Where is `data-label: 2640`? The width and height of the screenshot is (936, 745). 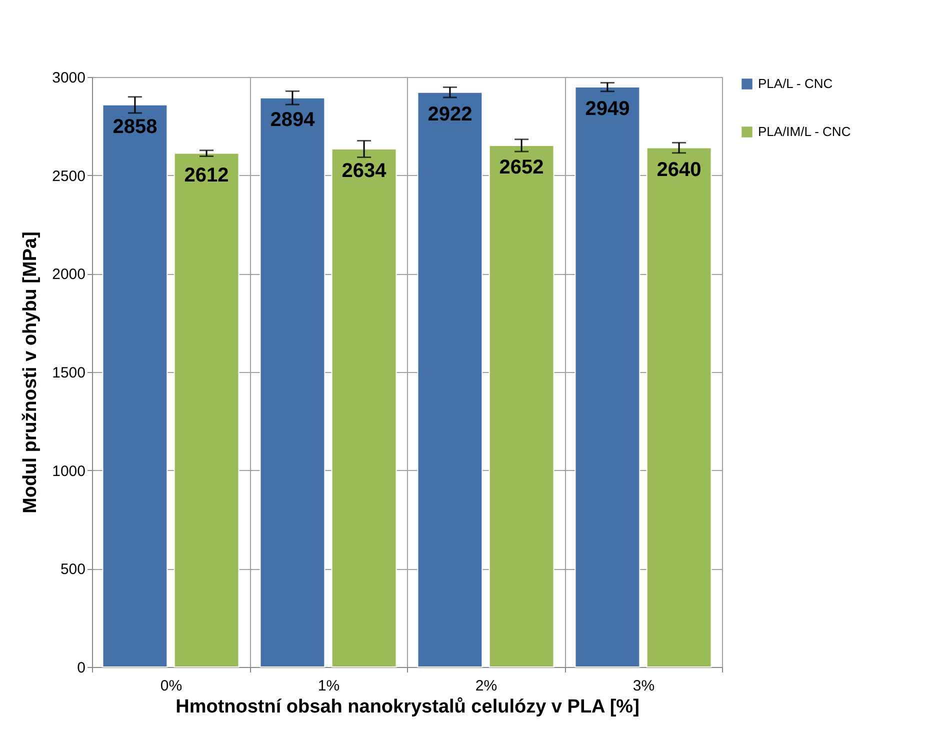
data-label: 2640 is located at coordinates (679, 169).